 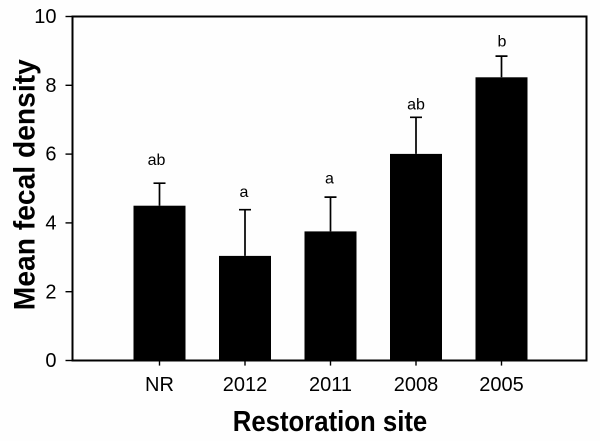 What do you see at coordinates (25, 184) in the screenshot?
I see `svg-text: Mean fecal density` at bounding box center [25, 184].